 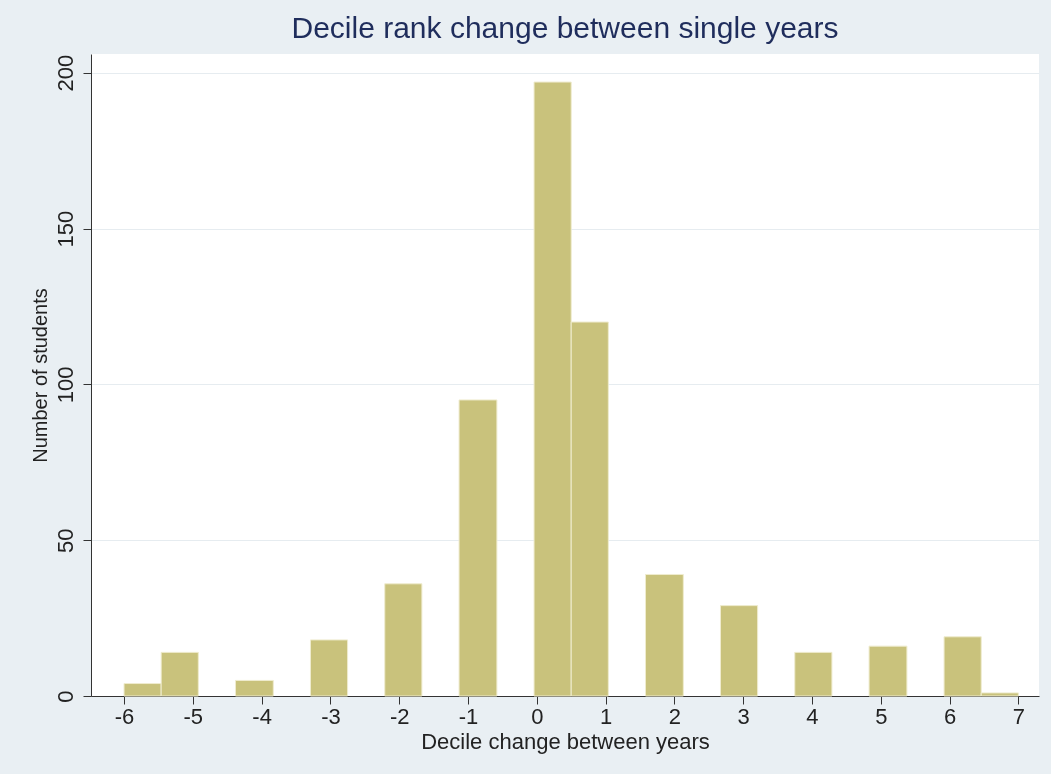 I want to click on y-tick-label: 0, so click(x=65, y=696).